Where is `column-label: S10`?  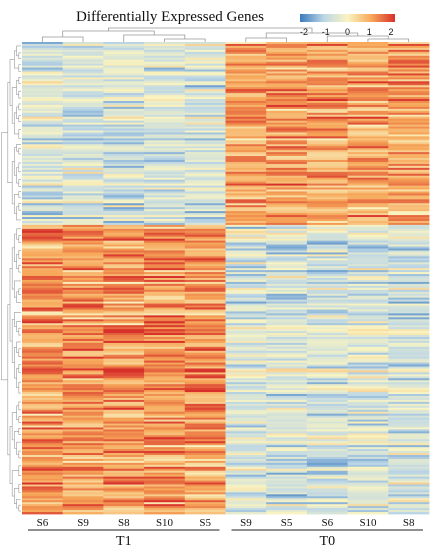
column-label: S10 is located at coordinates (165, 523).